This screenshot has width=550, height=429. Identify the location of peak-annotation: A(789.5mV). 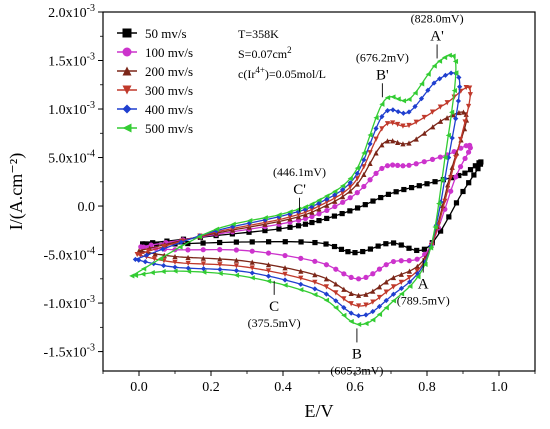
(423, 283).